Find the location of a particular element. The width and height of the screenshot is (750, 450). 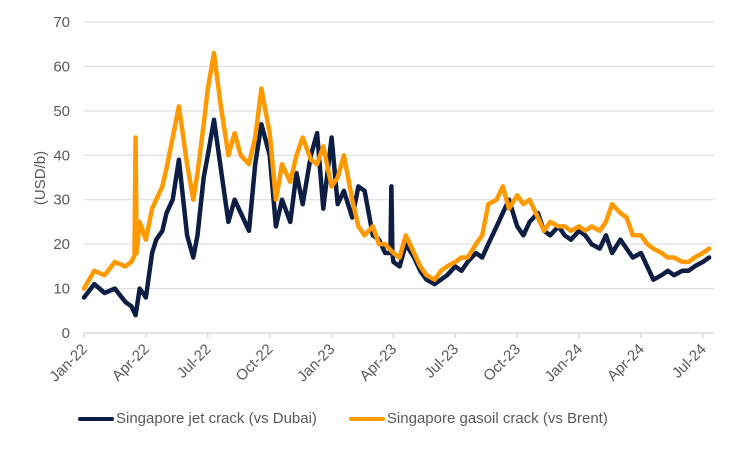

x-tick-label: Apr-24 is located at coordinates (626, 363).